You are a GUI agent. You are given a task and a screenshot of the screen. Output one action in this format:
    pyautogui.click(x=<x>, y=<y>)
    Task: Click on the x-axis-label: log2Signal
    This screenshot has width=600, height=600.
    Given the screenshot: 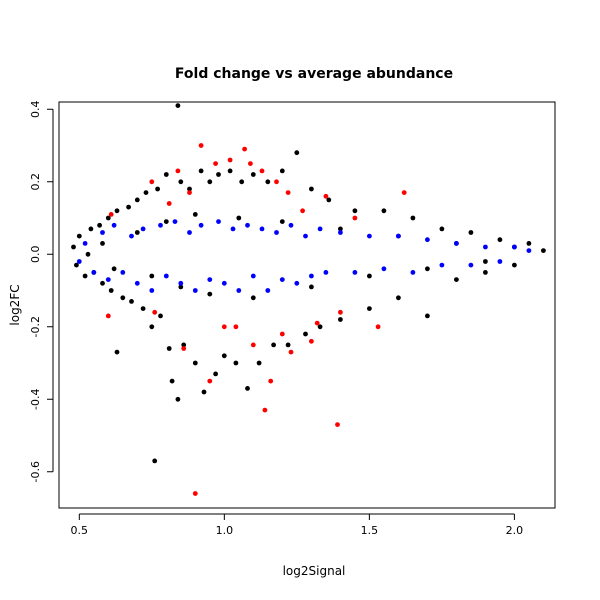 What is the action you would take?
    pyautogui.click(x=314, y=571)
    